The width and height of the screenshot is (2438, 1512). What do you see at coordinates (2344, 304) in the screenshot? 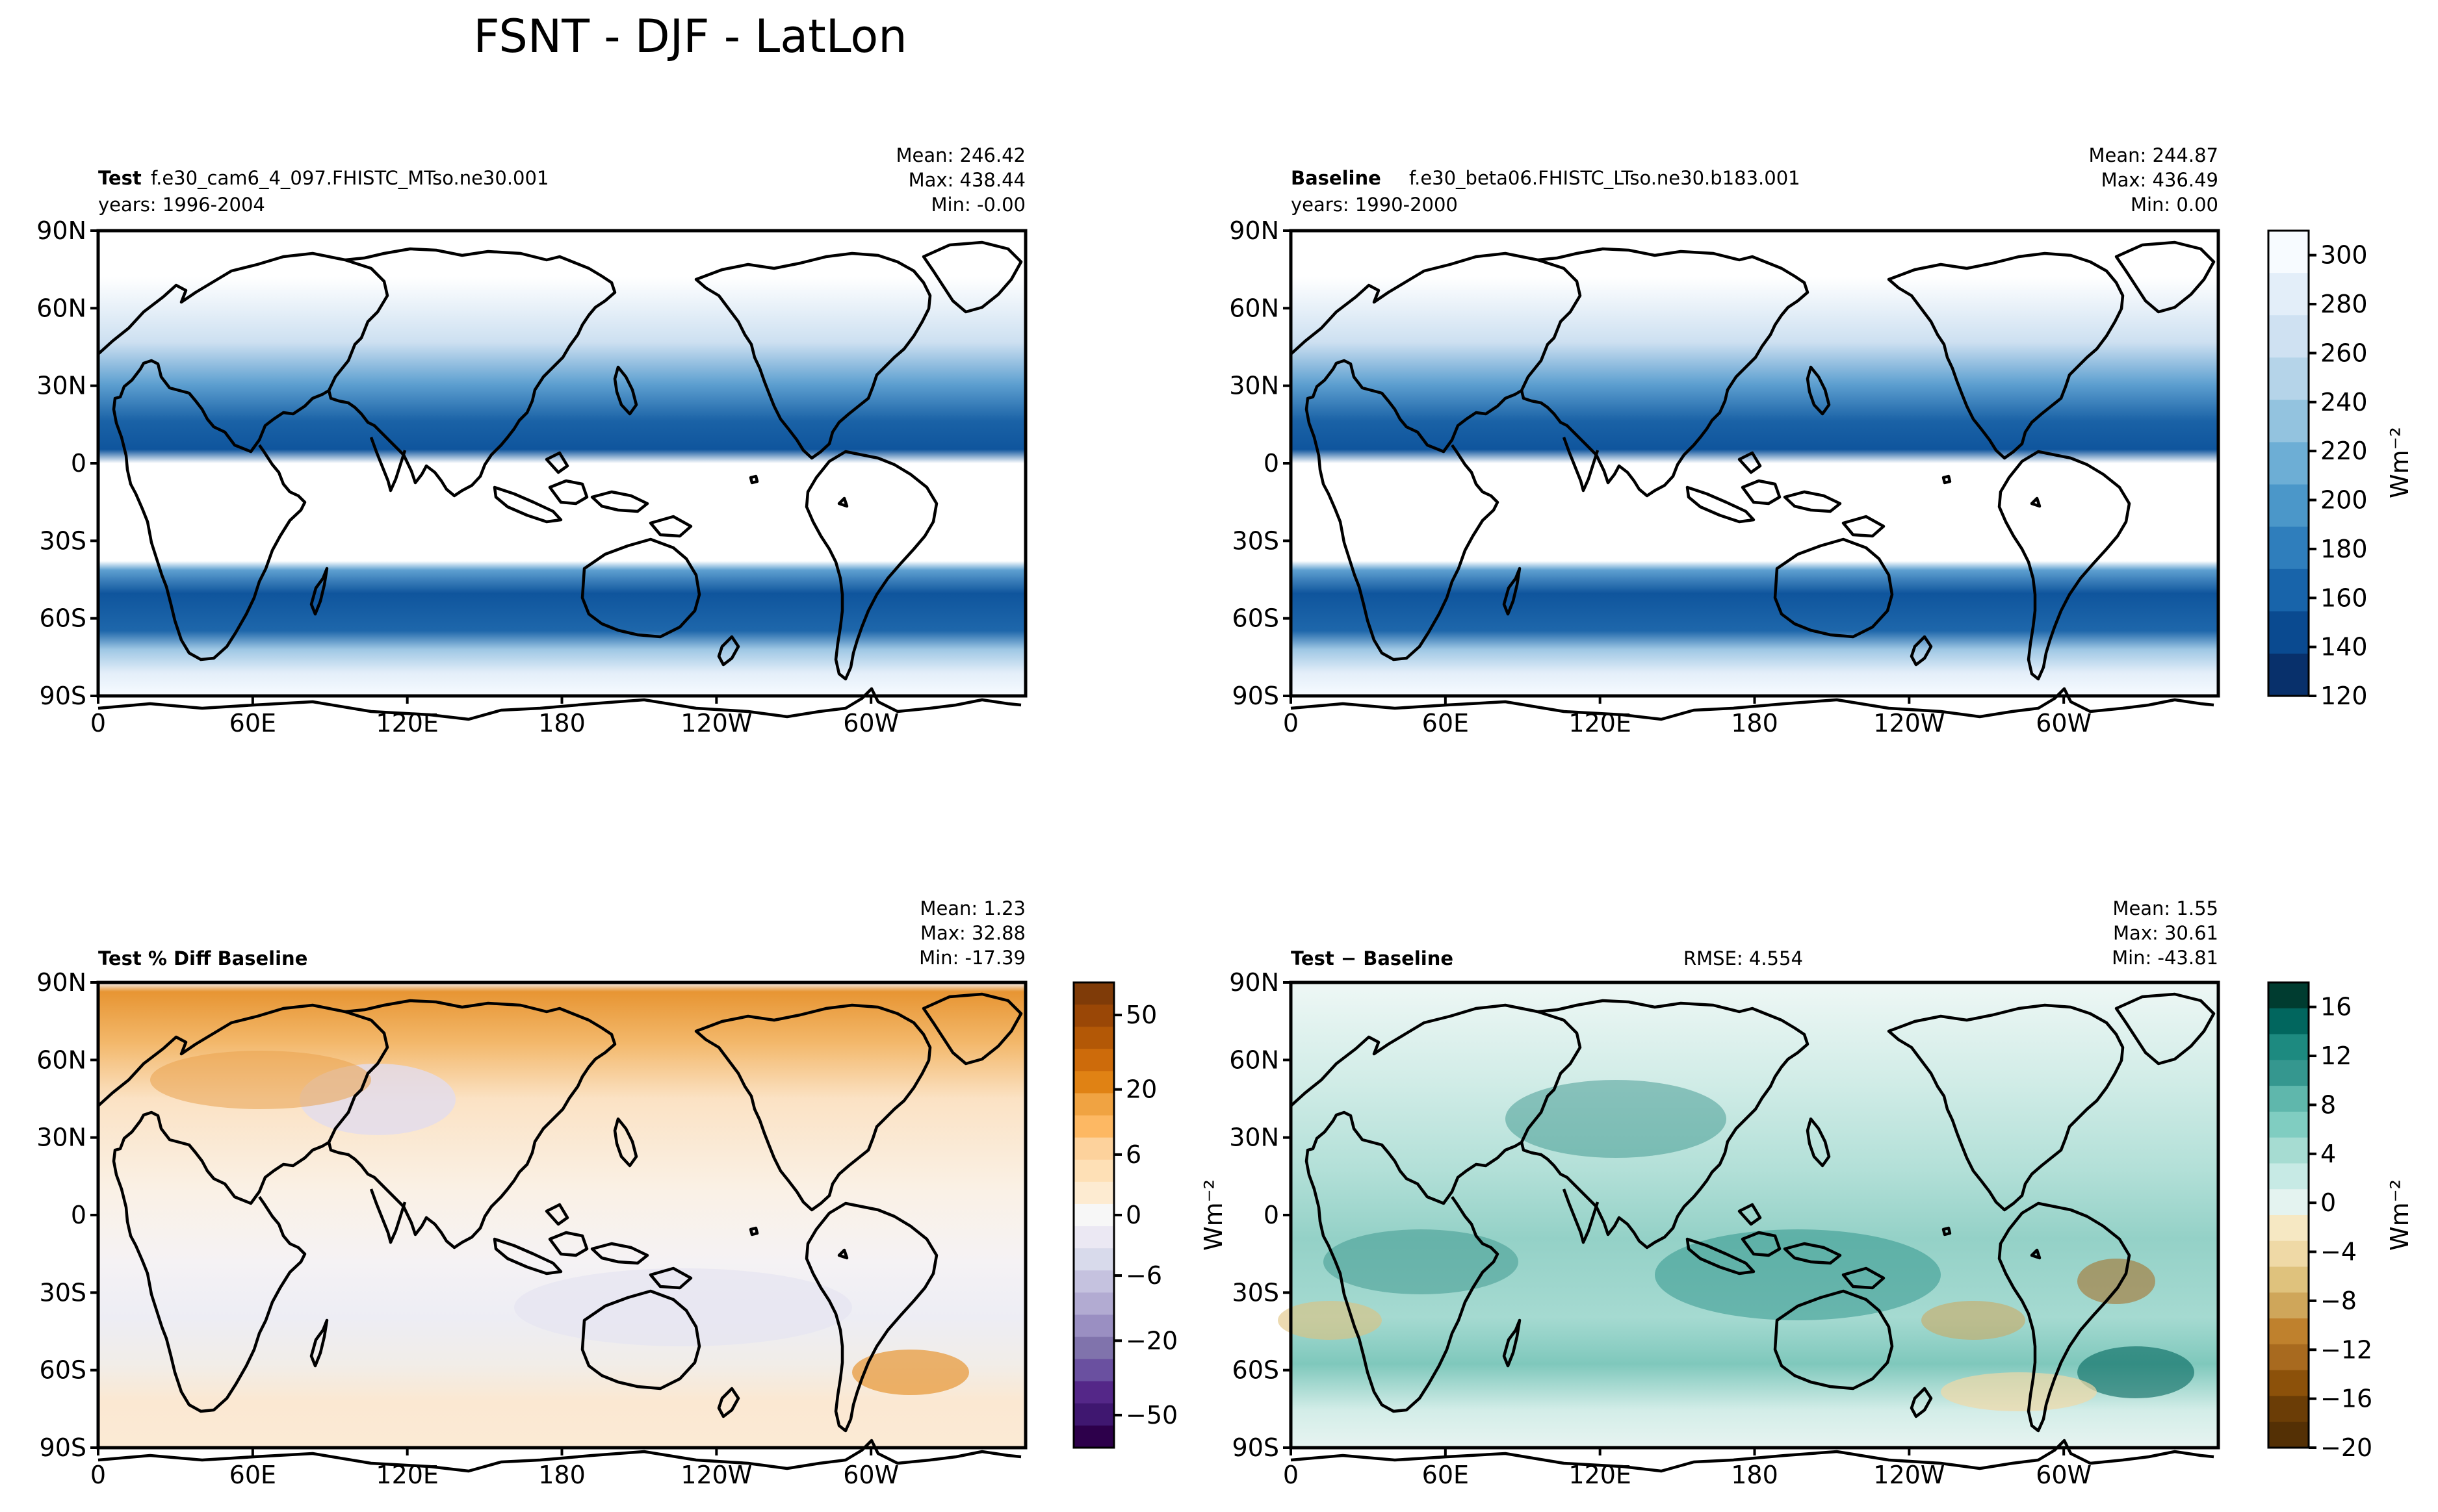
I see `colorbar-tick-label: 280` at bounding box center [2344, 304].